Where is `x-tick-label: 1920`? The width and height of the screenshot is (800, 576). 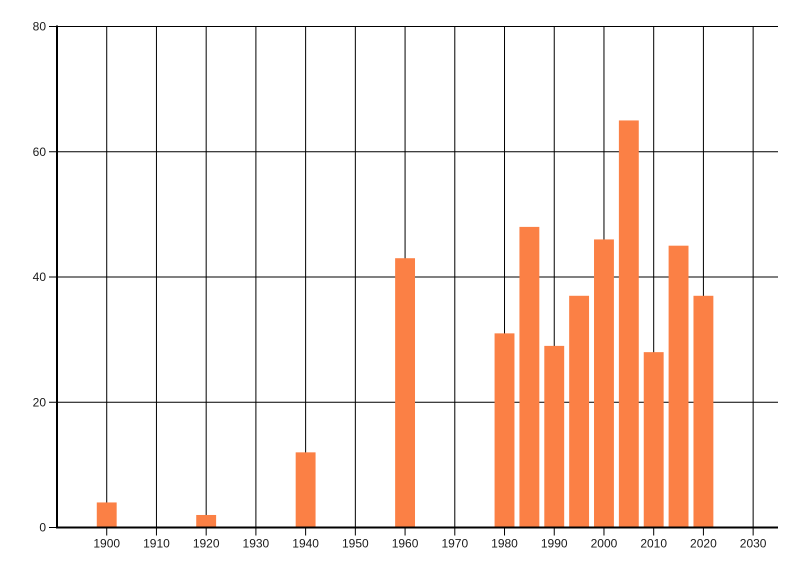 x-tick-label: 1920 is located at coordinates (206, 544).